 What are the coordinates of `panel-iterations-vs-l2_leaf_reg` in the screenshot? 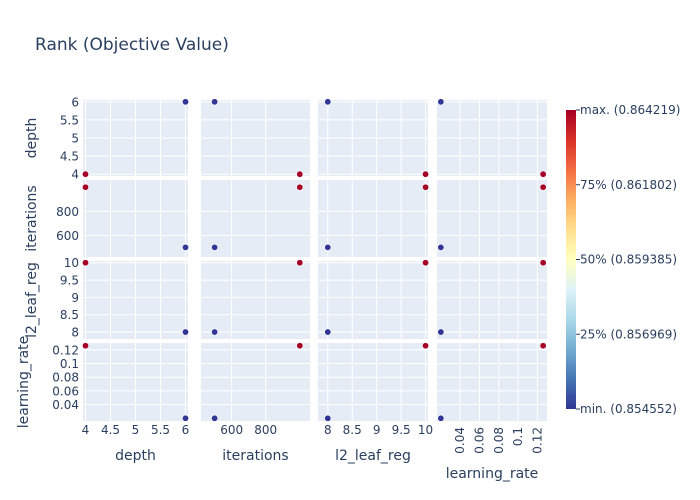 It's located at (374, 218).